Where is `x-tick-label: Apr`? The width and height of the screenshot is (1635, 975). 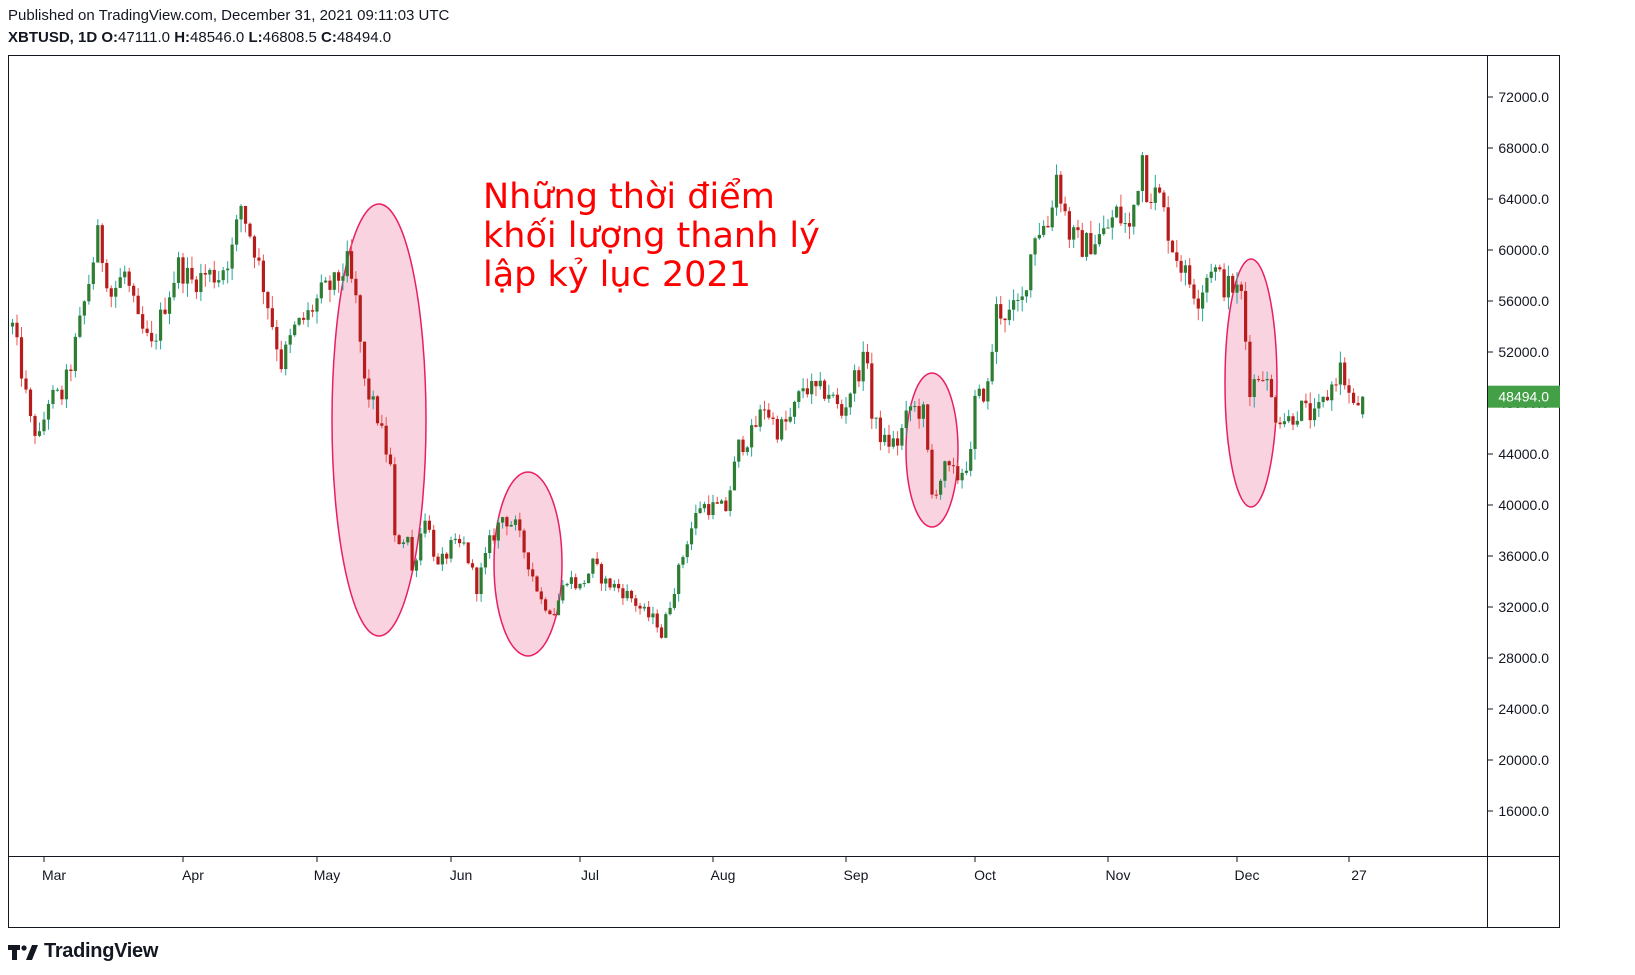 x-tick-label: Apr is located at coordinates (193, 875).